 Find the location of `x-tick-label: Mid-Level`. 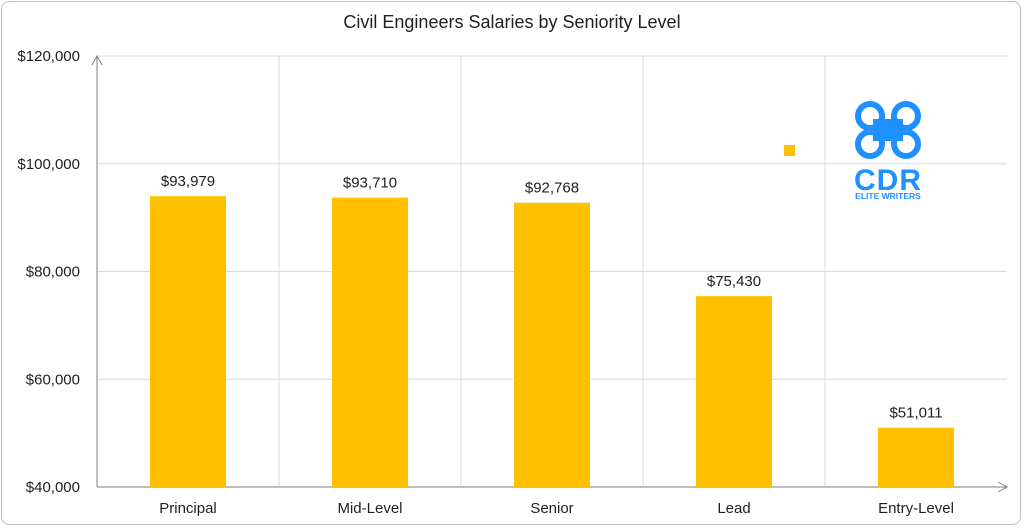

x-tick-label: Mid-Level is located at coordinates (369, 508).